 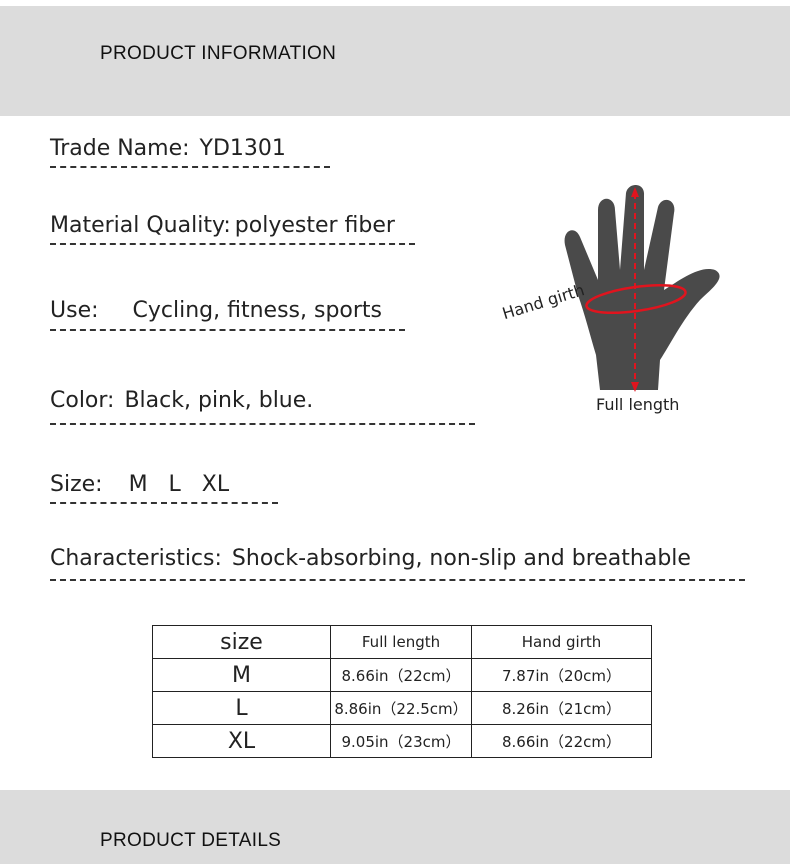 What do you see at coordinates (241, 675) in the screenshot?
I see `size-cell: M` at bounding box center [241, 675].